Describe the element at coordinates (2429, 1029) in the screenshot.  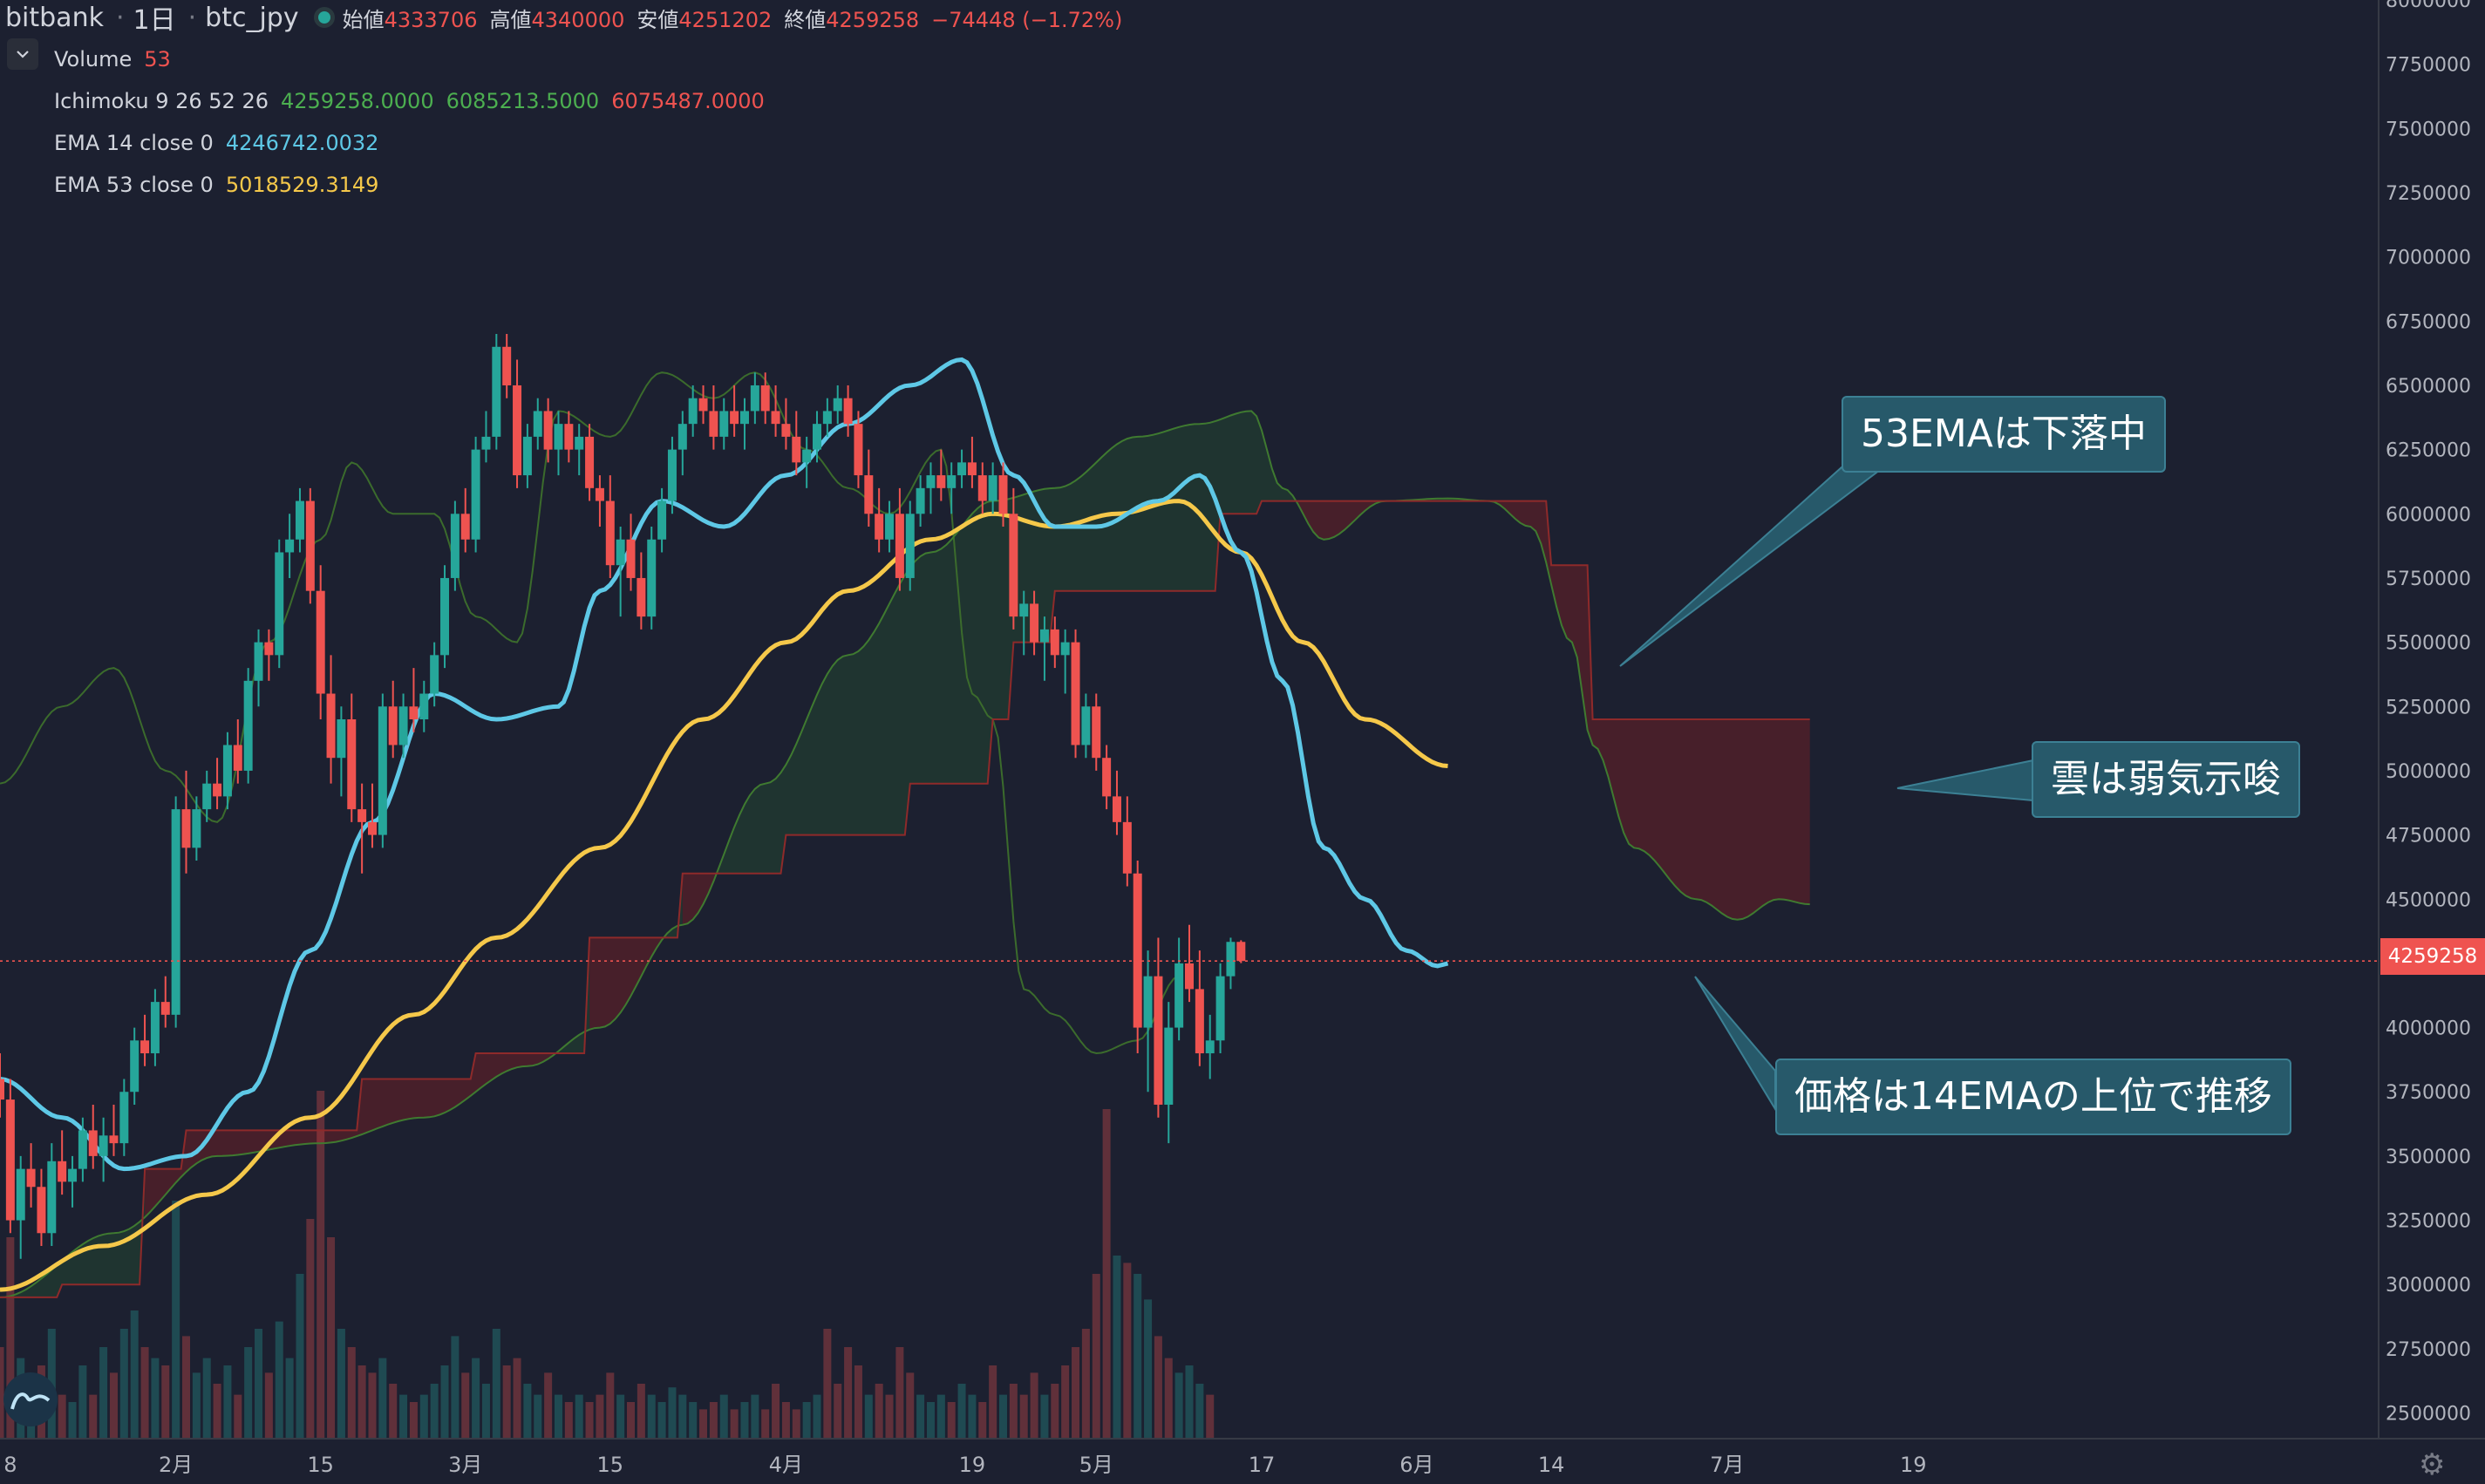
I see `y-tick-label: 4000000` at that location.